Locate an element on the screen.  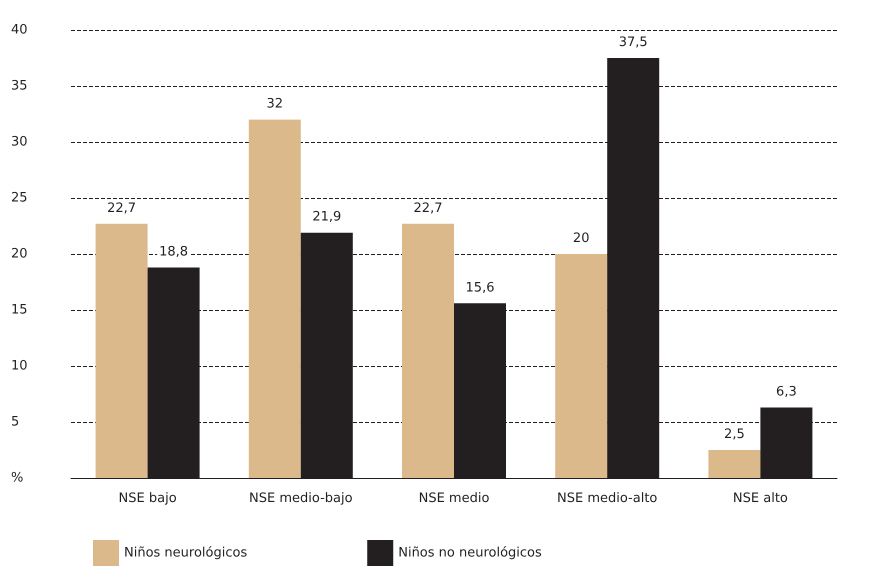
y-tick-label: 40 is located at coordinates (19, 30).